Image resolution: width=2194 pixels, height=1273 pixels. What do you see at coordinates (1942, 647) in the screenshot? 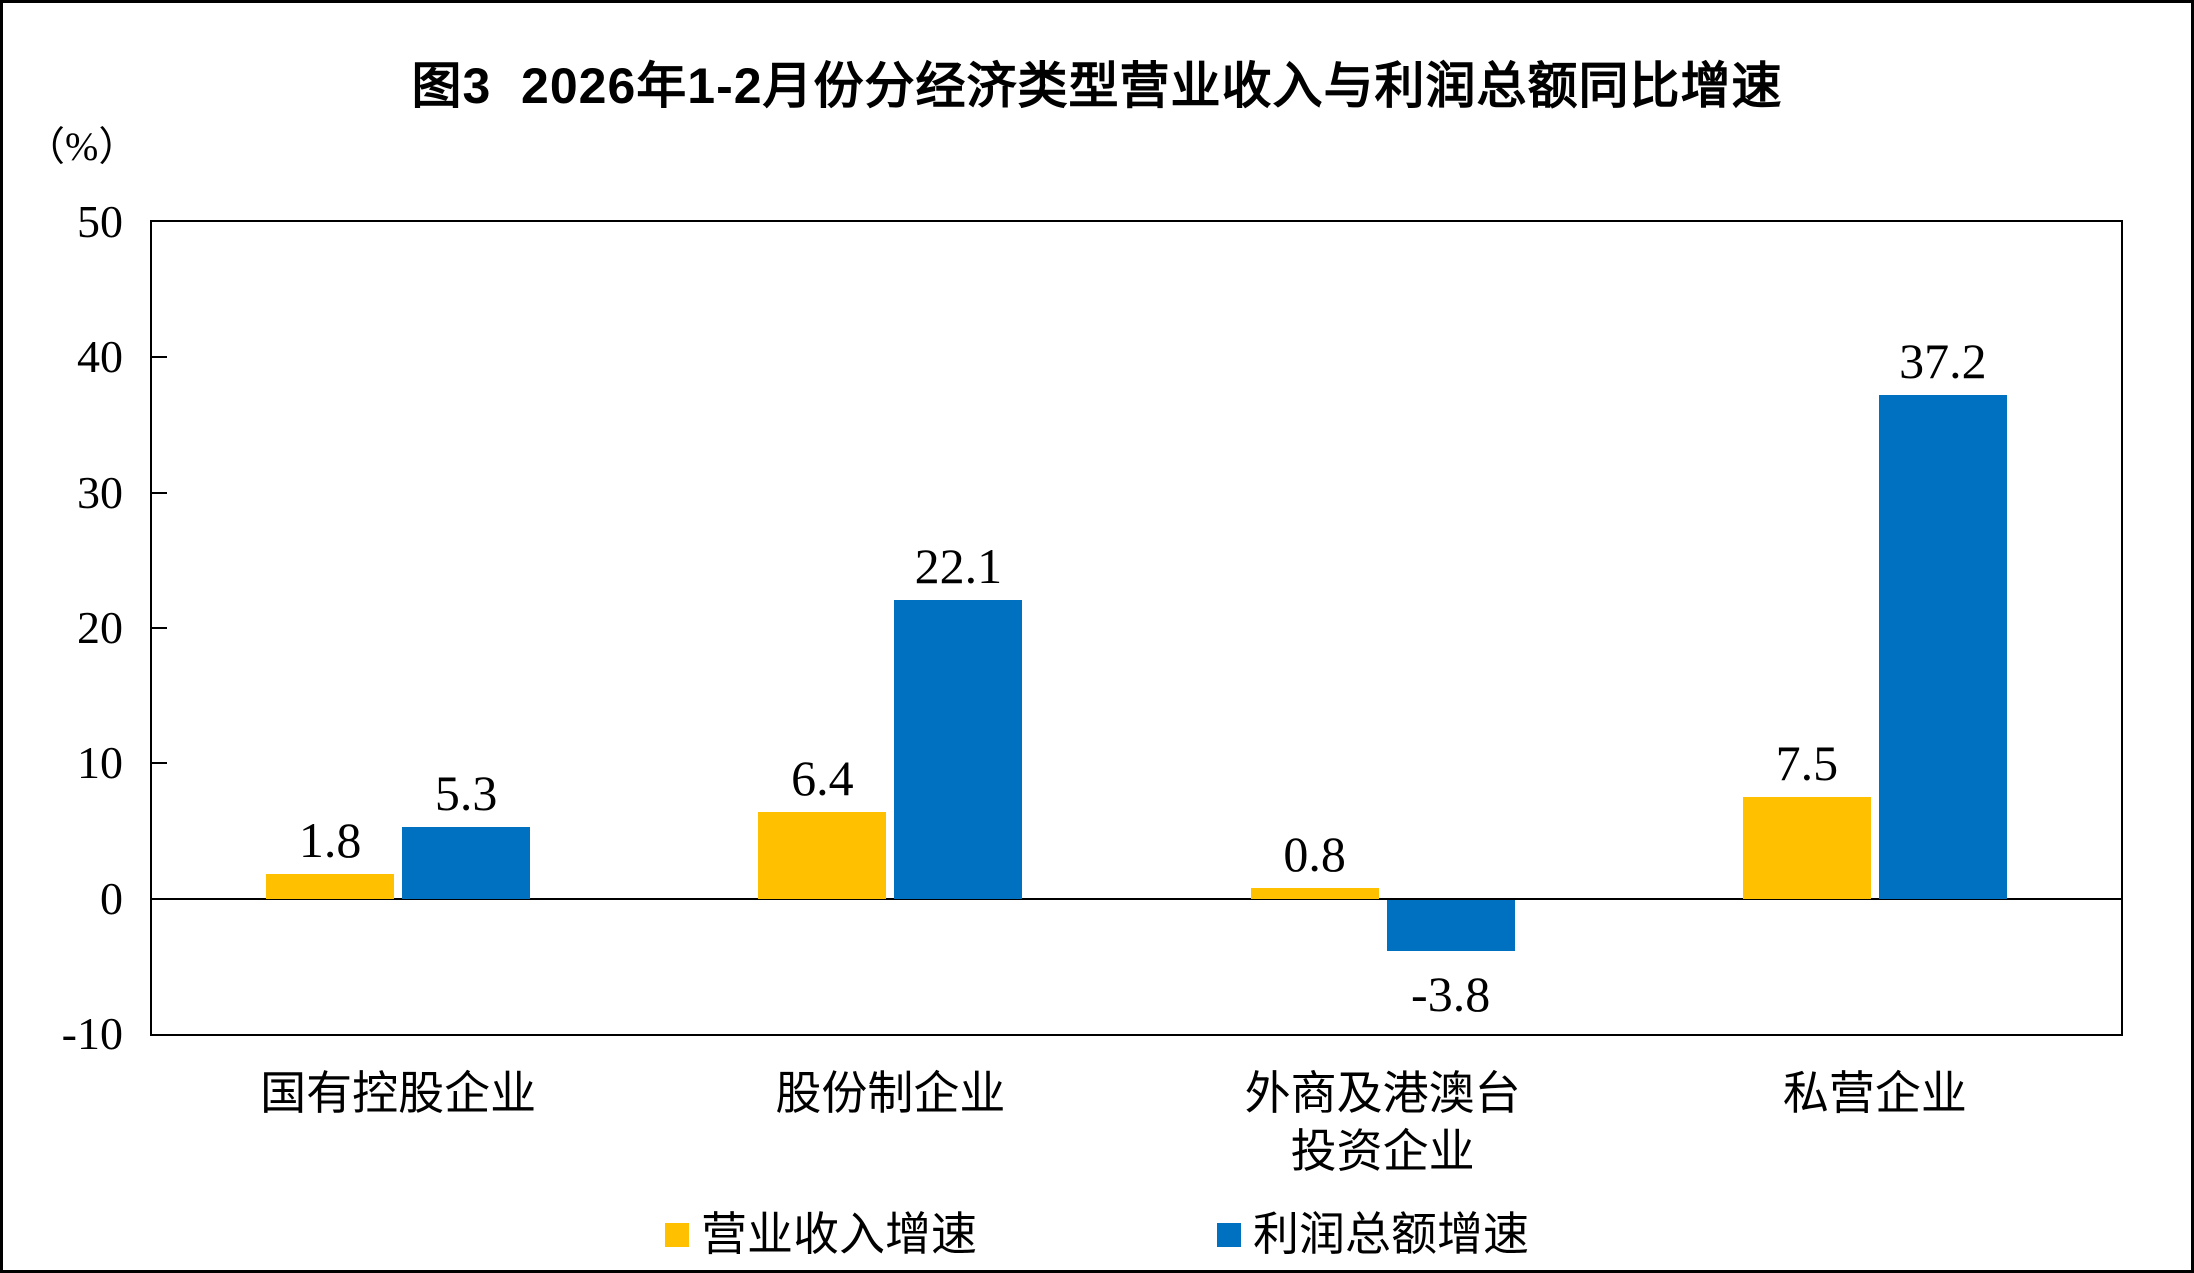
I see `bar-series1-cat3` at bounding box center [1942, 647].